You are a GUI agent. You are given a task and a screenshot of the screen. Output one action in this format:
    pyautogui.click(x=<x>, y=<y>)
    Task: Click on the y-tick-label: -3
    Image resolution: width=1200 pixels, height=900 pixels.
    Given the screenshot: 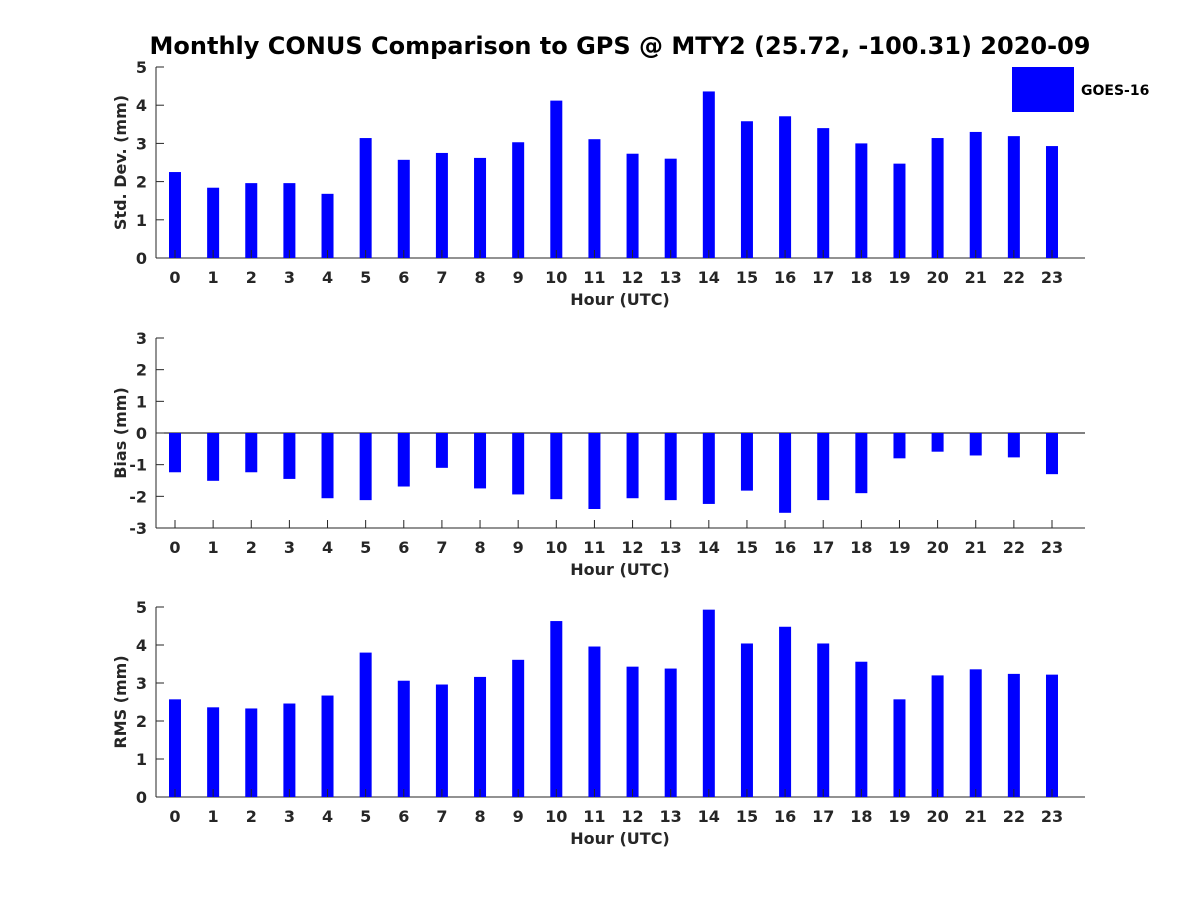 What is the action you would take?
    pyautogui.click(x=138, y=528)
    